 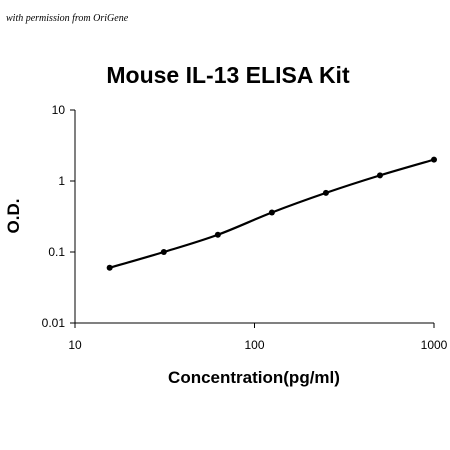 I want to click on x-tick-label: 100, so click(x=254, y=345).